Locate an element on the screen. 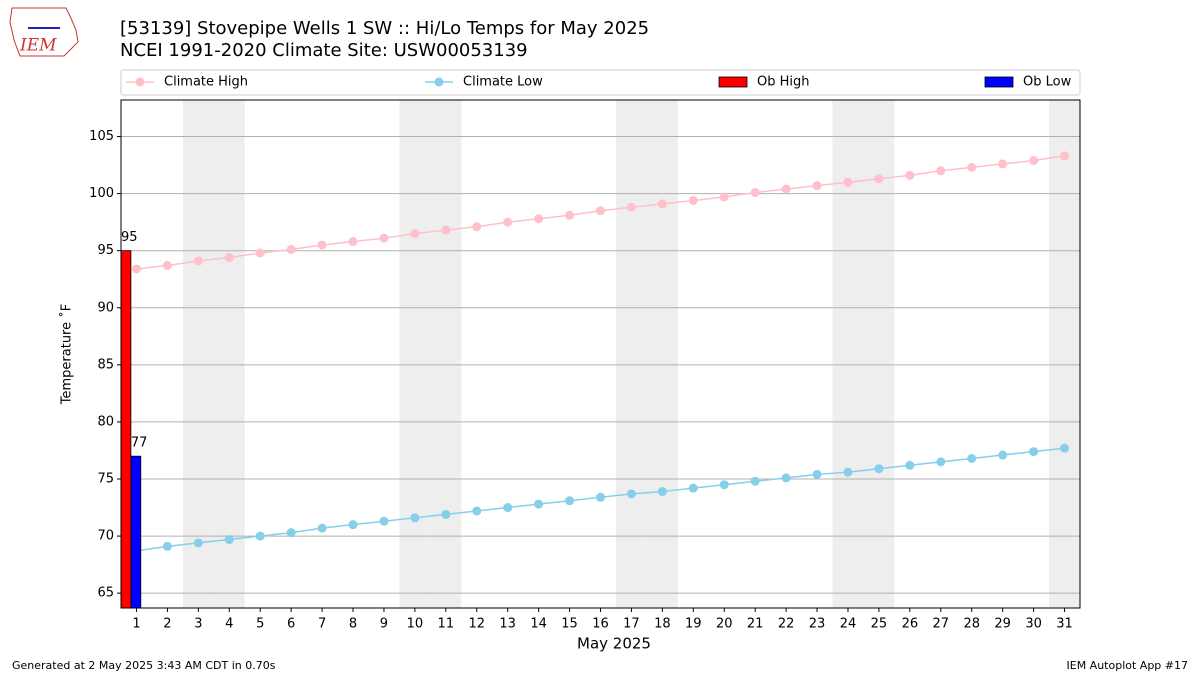 Image resolution: width=1200 pixels, height=675 pixels. logo: IEM is located at coordinates (44, 32).